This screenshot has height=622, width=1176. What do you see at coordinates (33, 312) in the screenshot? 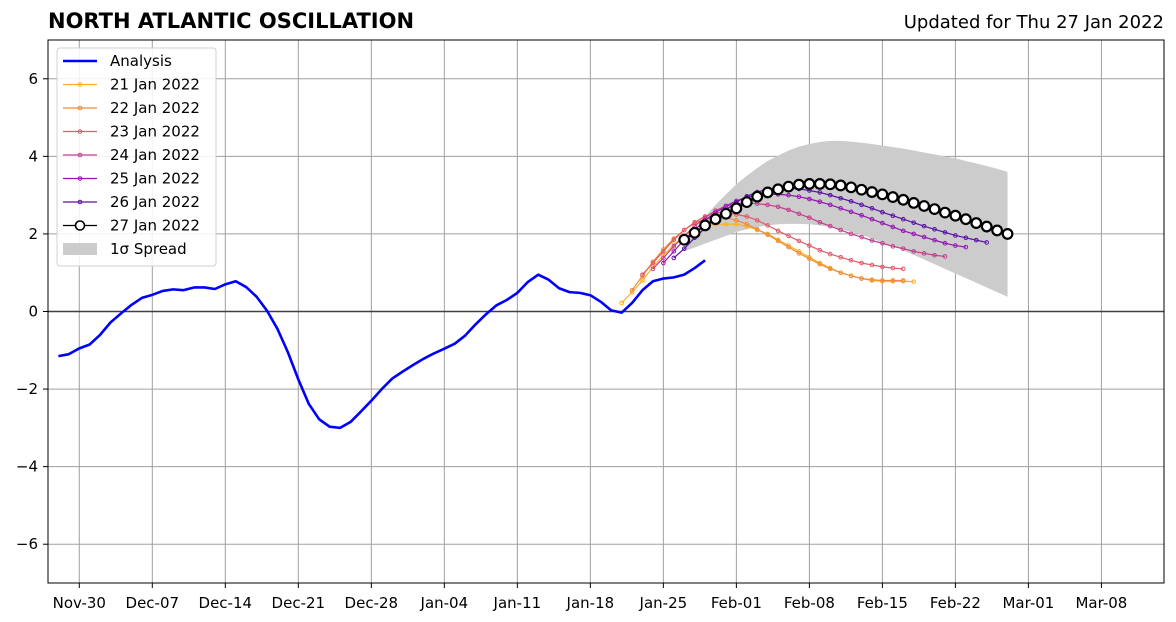
I see `y-tick-label: 0` at bounding box center [33, 312].